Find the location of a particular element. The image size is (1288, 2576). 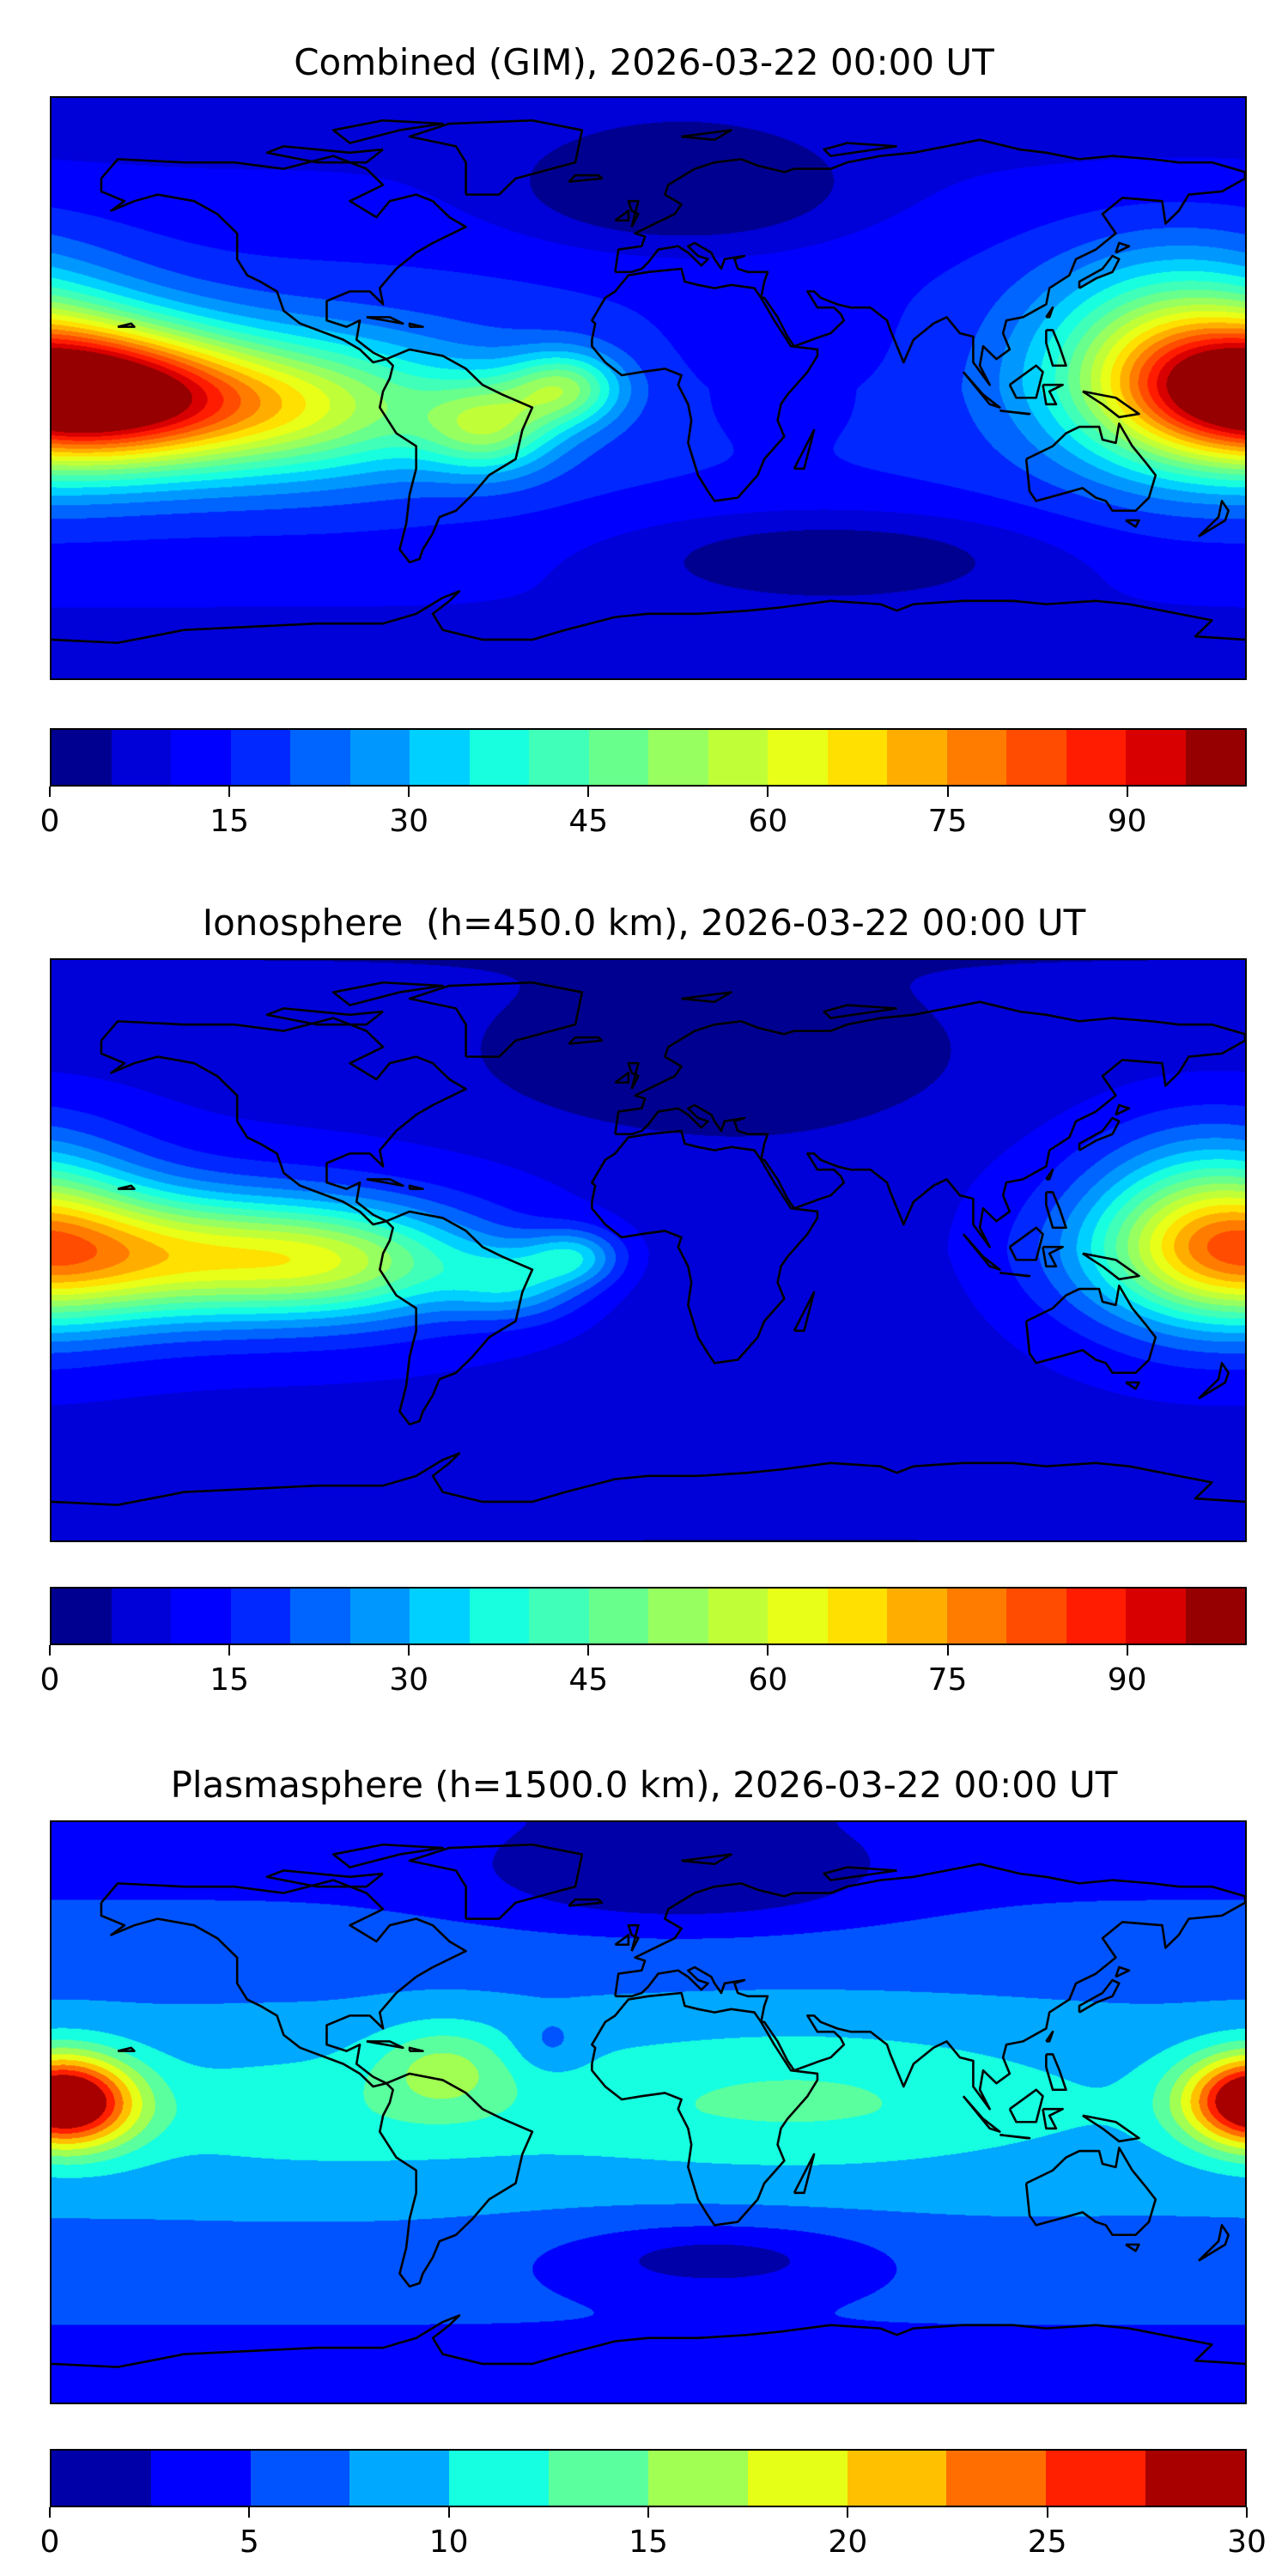

colorbar-combined is located at coordinates (649, 757).